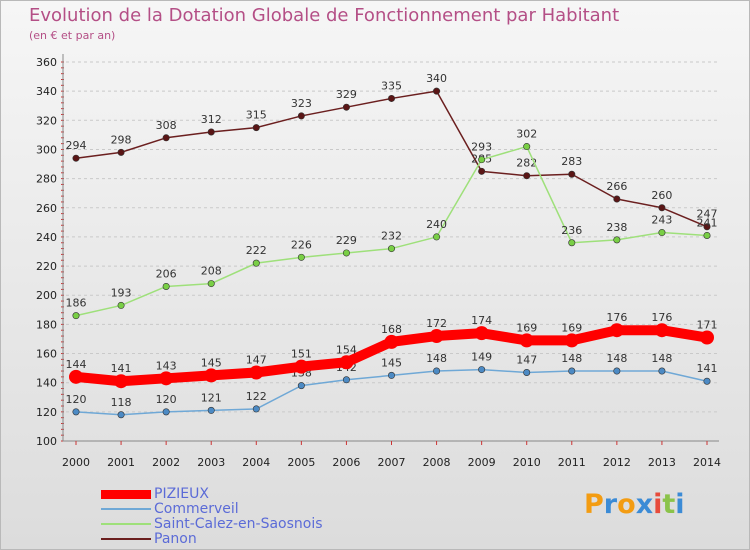  What do you see at coordinates (662, 462) in the screenshot?
I see `x-tick-label: 2013` at bounding box center [662, 462].